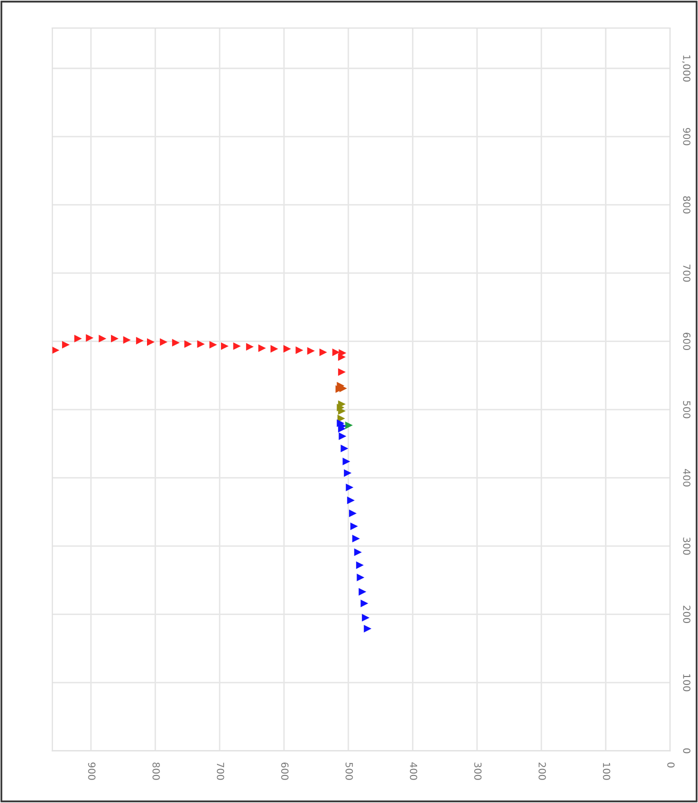  Describe the element at coordinates (606, 771) in the screenshot. I see `x-tick-label: 100` at that location.